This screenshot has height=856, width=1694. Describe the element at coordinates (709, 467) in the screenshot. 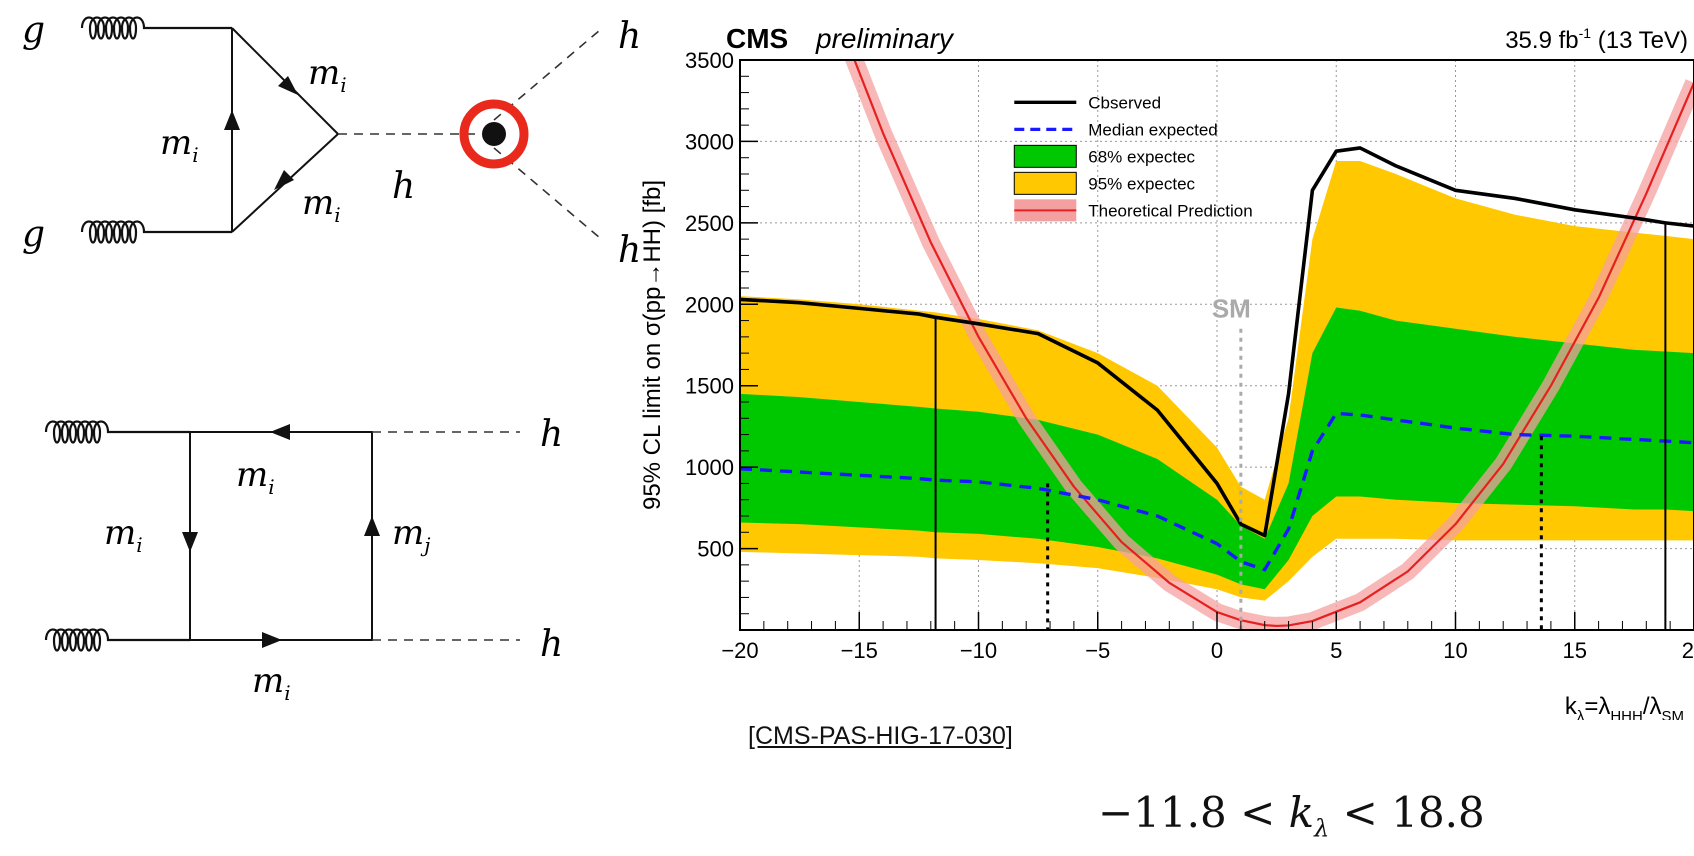

I see `y-tick-label: 1000` at that location.